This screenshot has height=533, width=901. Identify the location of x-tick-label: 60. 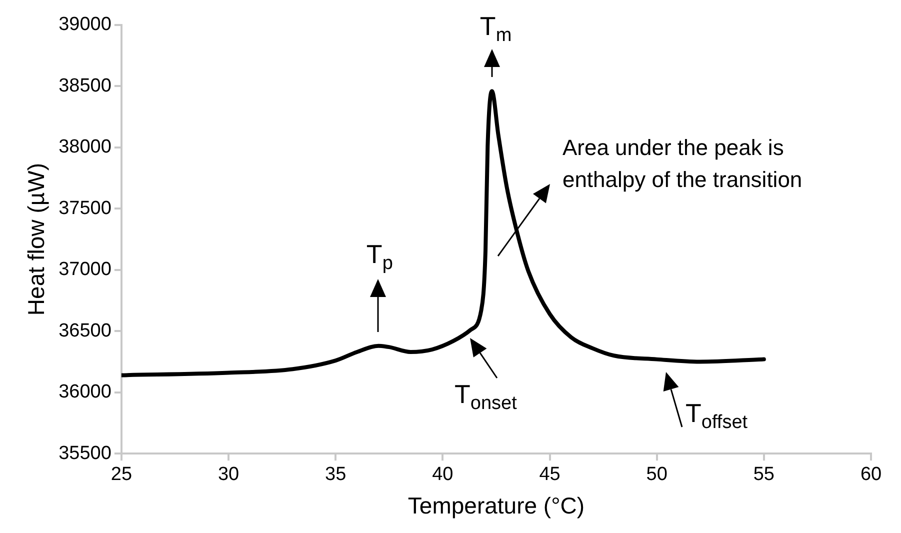
(871, 475).